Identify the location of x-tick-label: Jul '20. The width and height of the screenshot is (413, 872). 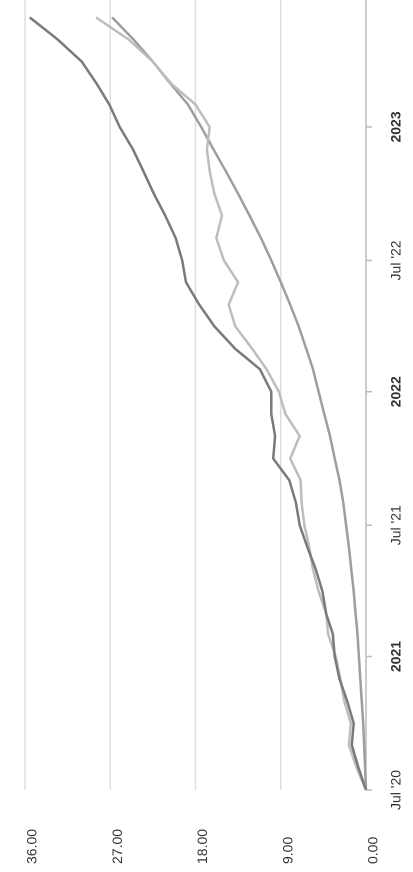
(396, 790).